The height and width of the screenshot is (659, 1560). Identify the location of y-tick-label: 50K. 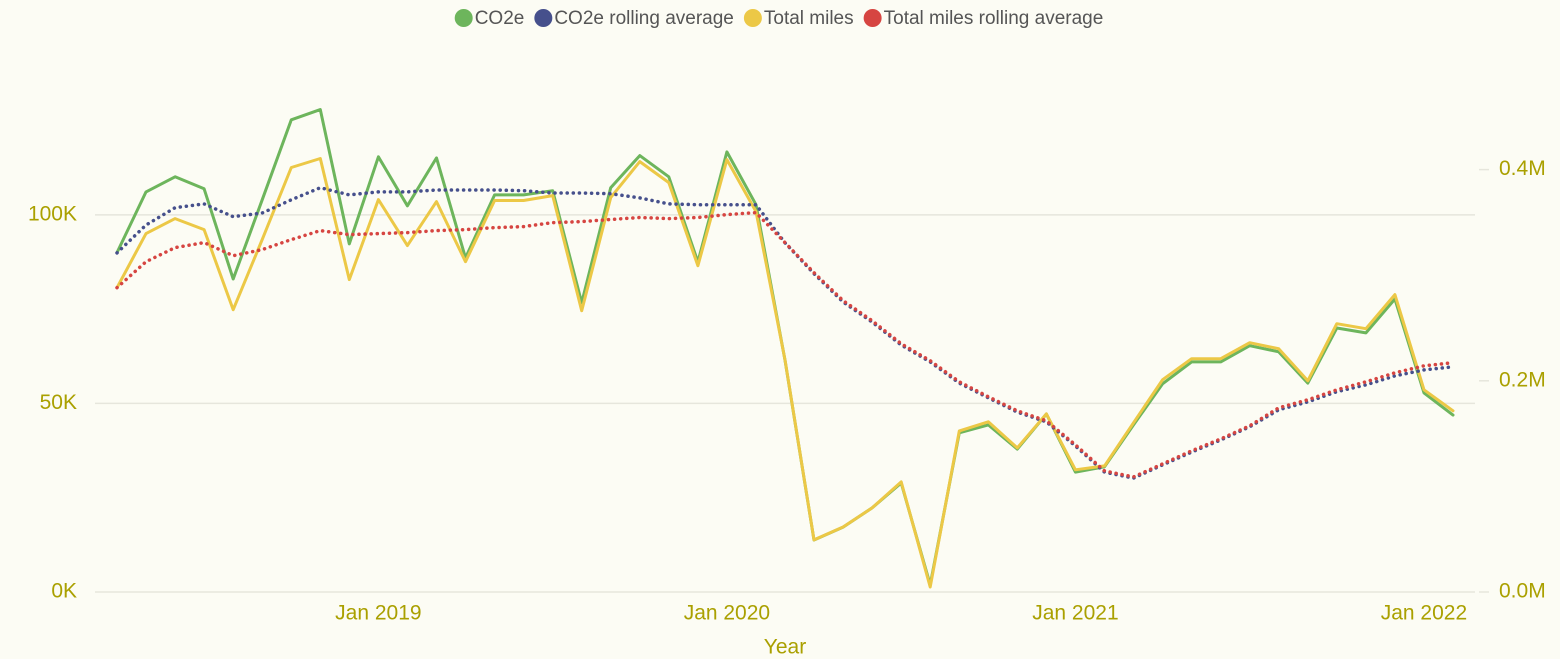
(58, 402).